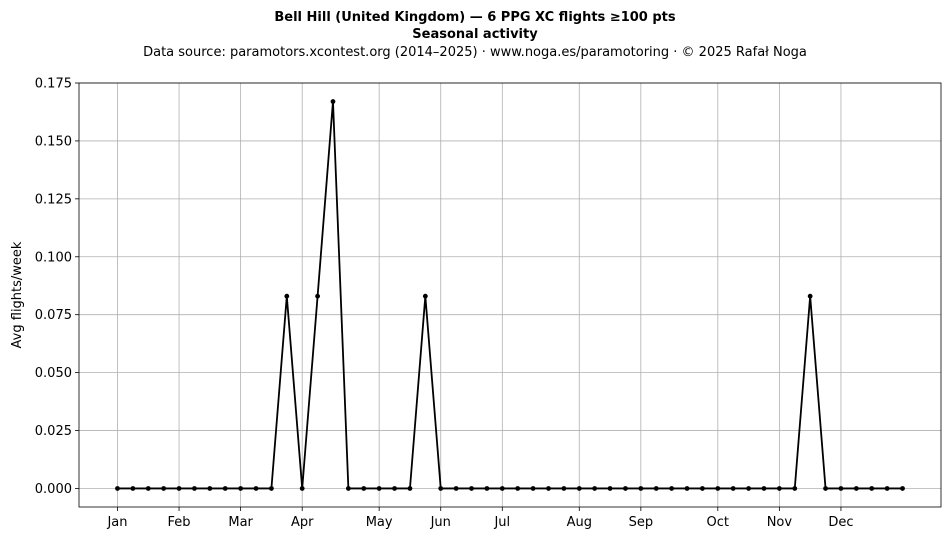 The height and width of the screenshot is (539, 950). What do you see at coordinates (116, 522) in the screenshot?
I see `x-tick-label: Jan` at bounding box center [116, 522].